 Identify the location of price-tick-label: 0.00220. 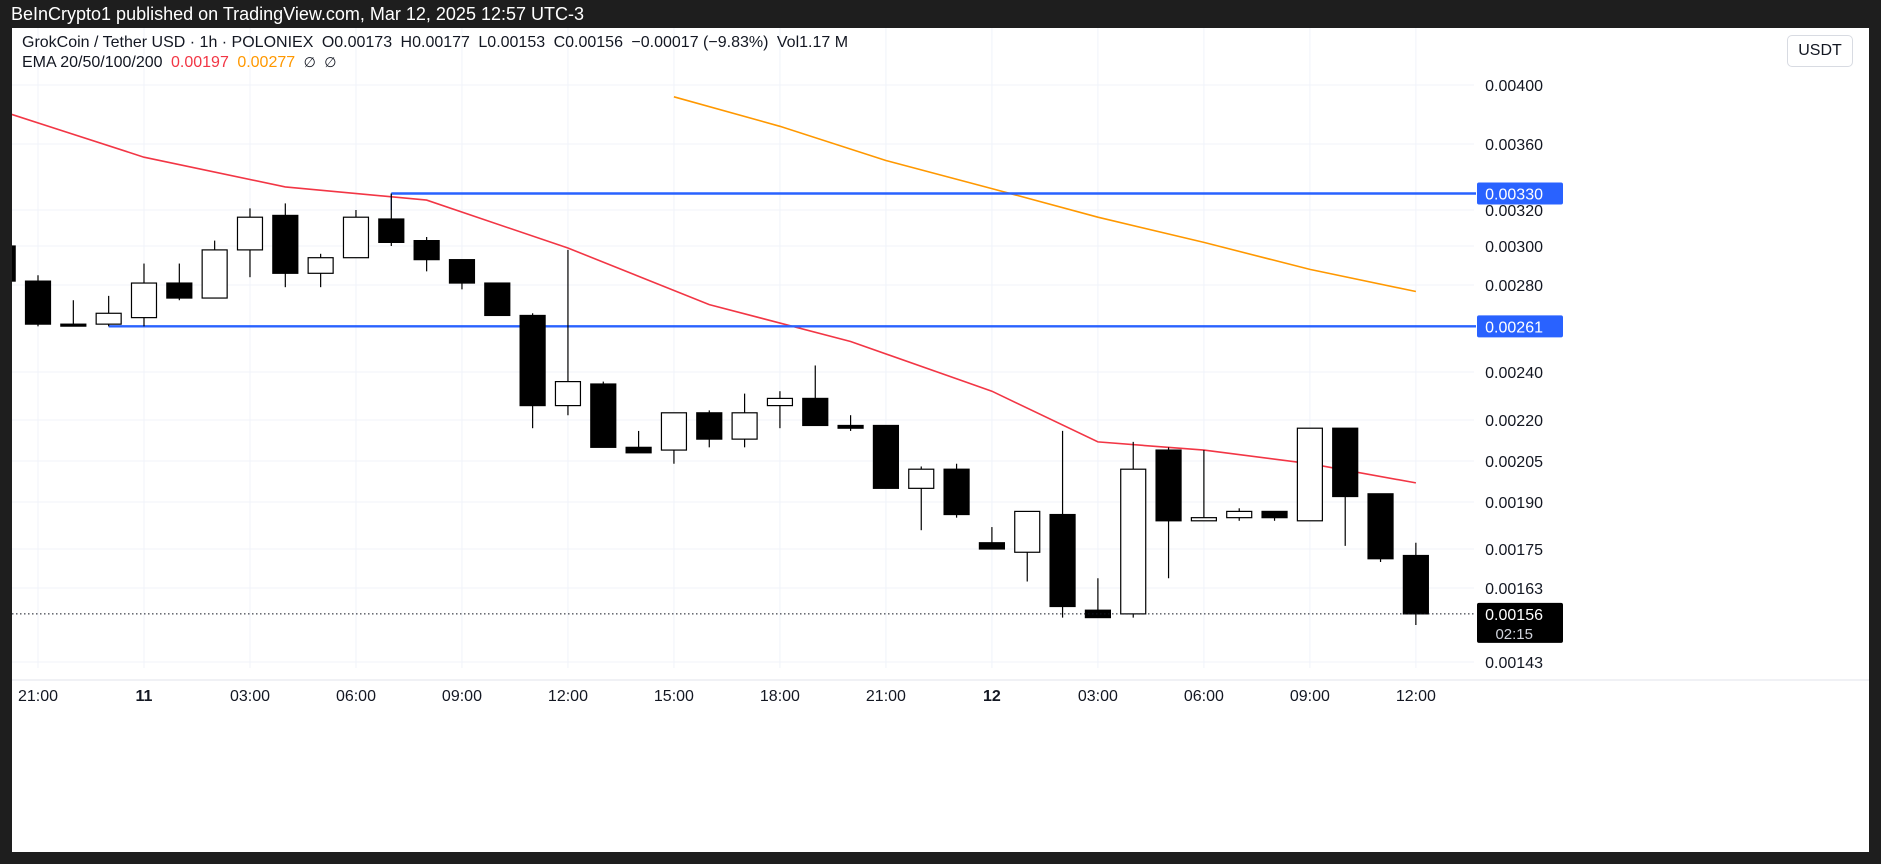
(1514, 421).